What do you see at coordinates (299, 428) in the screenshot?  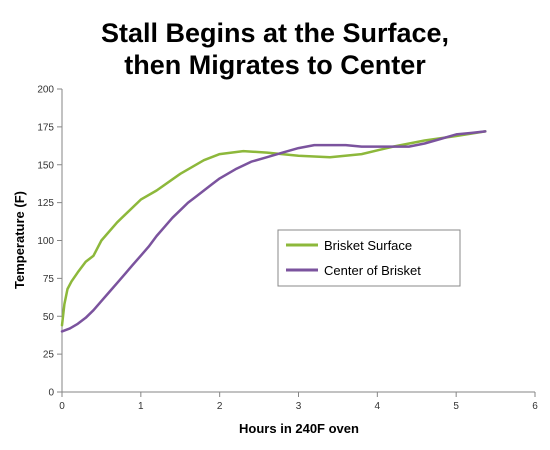 I see `x-axis-title: Hours in 240F oven` at bounding box center [299, 428].